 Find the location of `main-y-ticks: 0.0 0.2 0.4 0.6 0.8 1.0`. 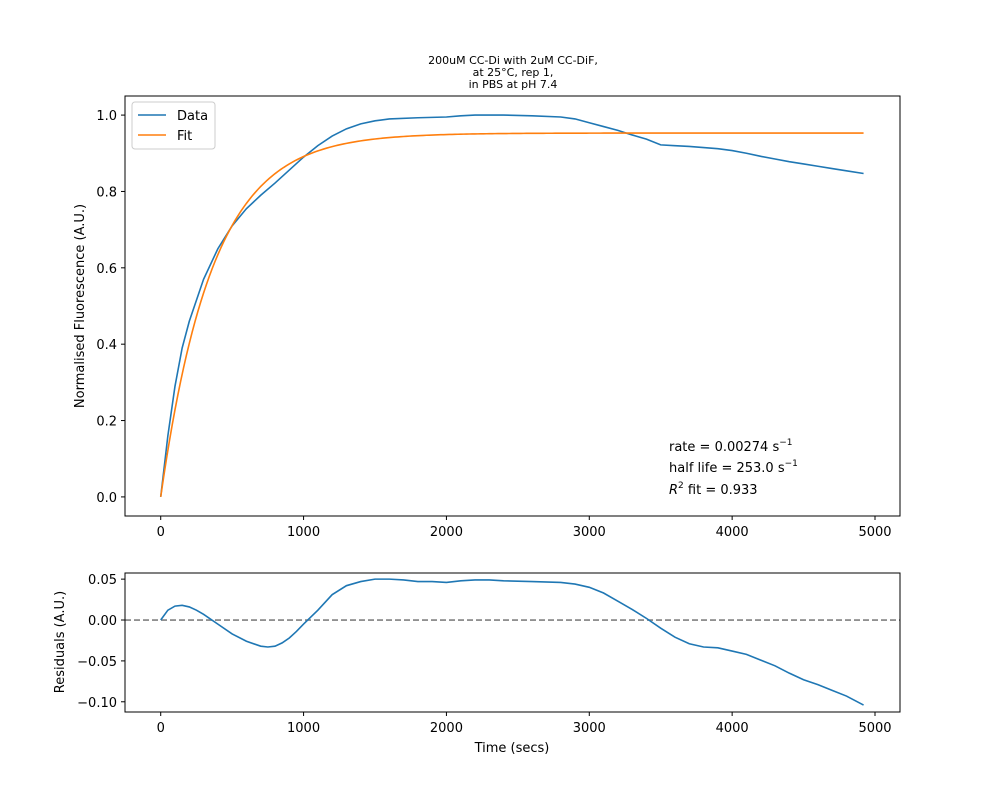

main-y-ticks: 0.0 0.2 0.4 0.6 0.8 1.0 is located at coordinates (110, 307).